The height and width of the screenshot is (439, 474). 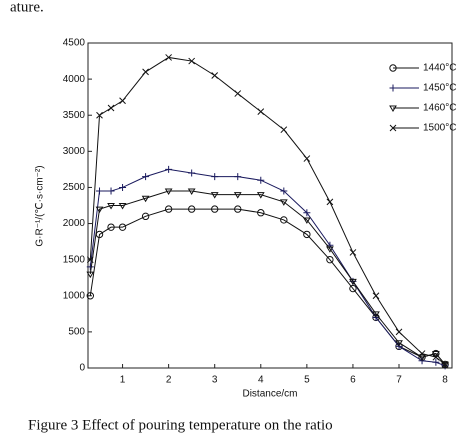 I want to click on x-axis-label: Distance/cm, so click(x=269, y=394).